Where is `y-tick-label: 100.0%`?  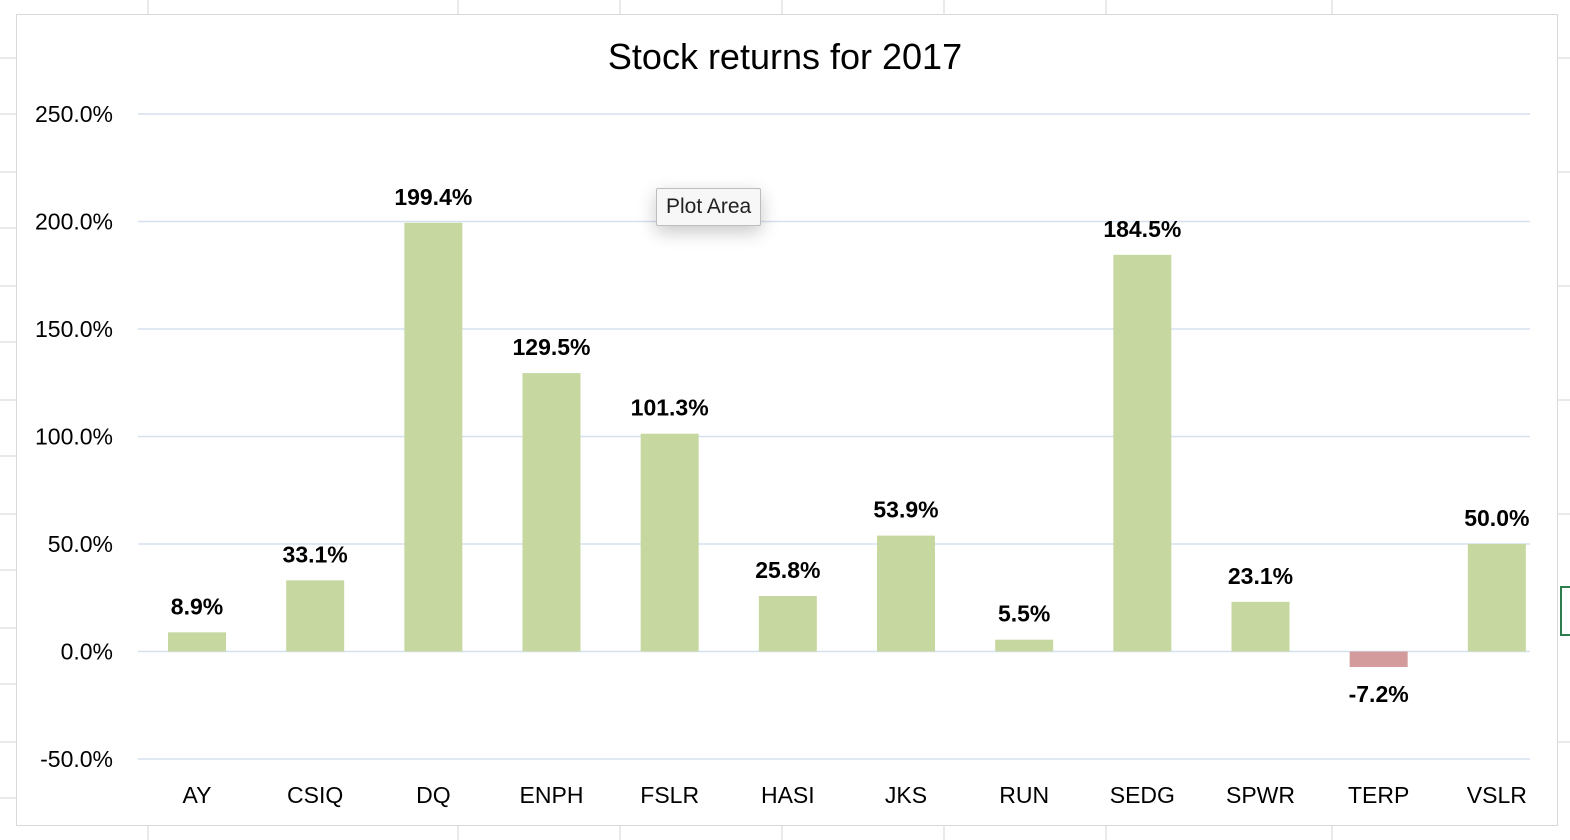
y-tick-label: 100.0% is located at coordinates (74, 437).